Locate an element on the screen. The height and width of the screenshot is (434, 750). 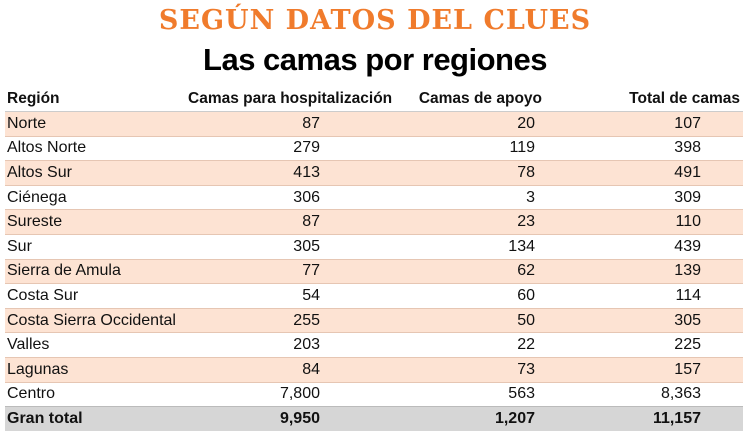
total-region-cell: Gran total is located at coordinates (96, 418).